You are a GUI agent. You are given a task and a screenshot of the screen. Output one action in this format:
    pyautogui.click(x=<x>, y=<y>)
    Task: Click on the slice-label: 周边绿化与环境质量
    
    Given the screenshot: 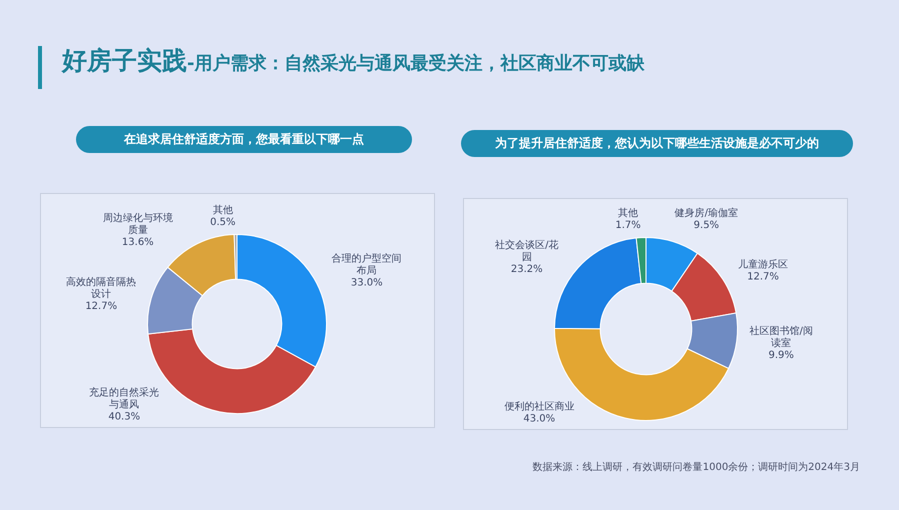 What is the action you would take?
    pyautogui.click(x=137, y=224)
    